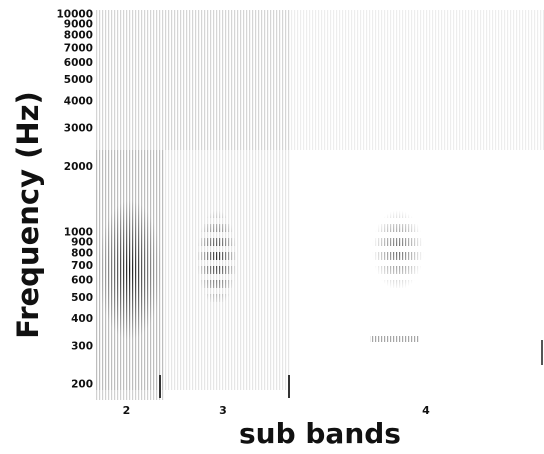 Image resolution: width=544 pixels, height=454 pixels. Describe the element at coordinates (78, 167) in the screenshot. I see `y-tick-label: 2000` at that location.